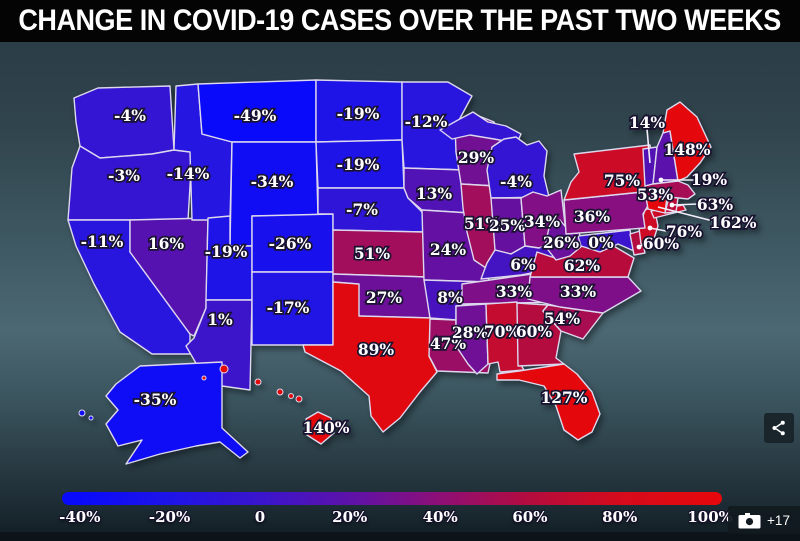 Image resolution: width=800 pixels, height=541 pixels. I want to click on legend-tick-4: 40%, so click(440, 517).